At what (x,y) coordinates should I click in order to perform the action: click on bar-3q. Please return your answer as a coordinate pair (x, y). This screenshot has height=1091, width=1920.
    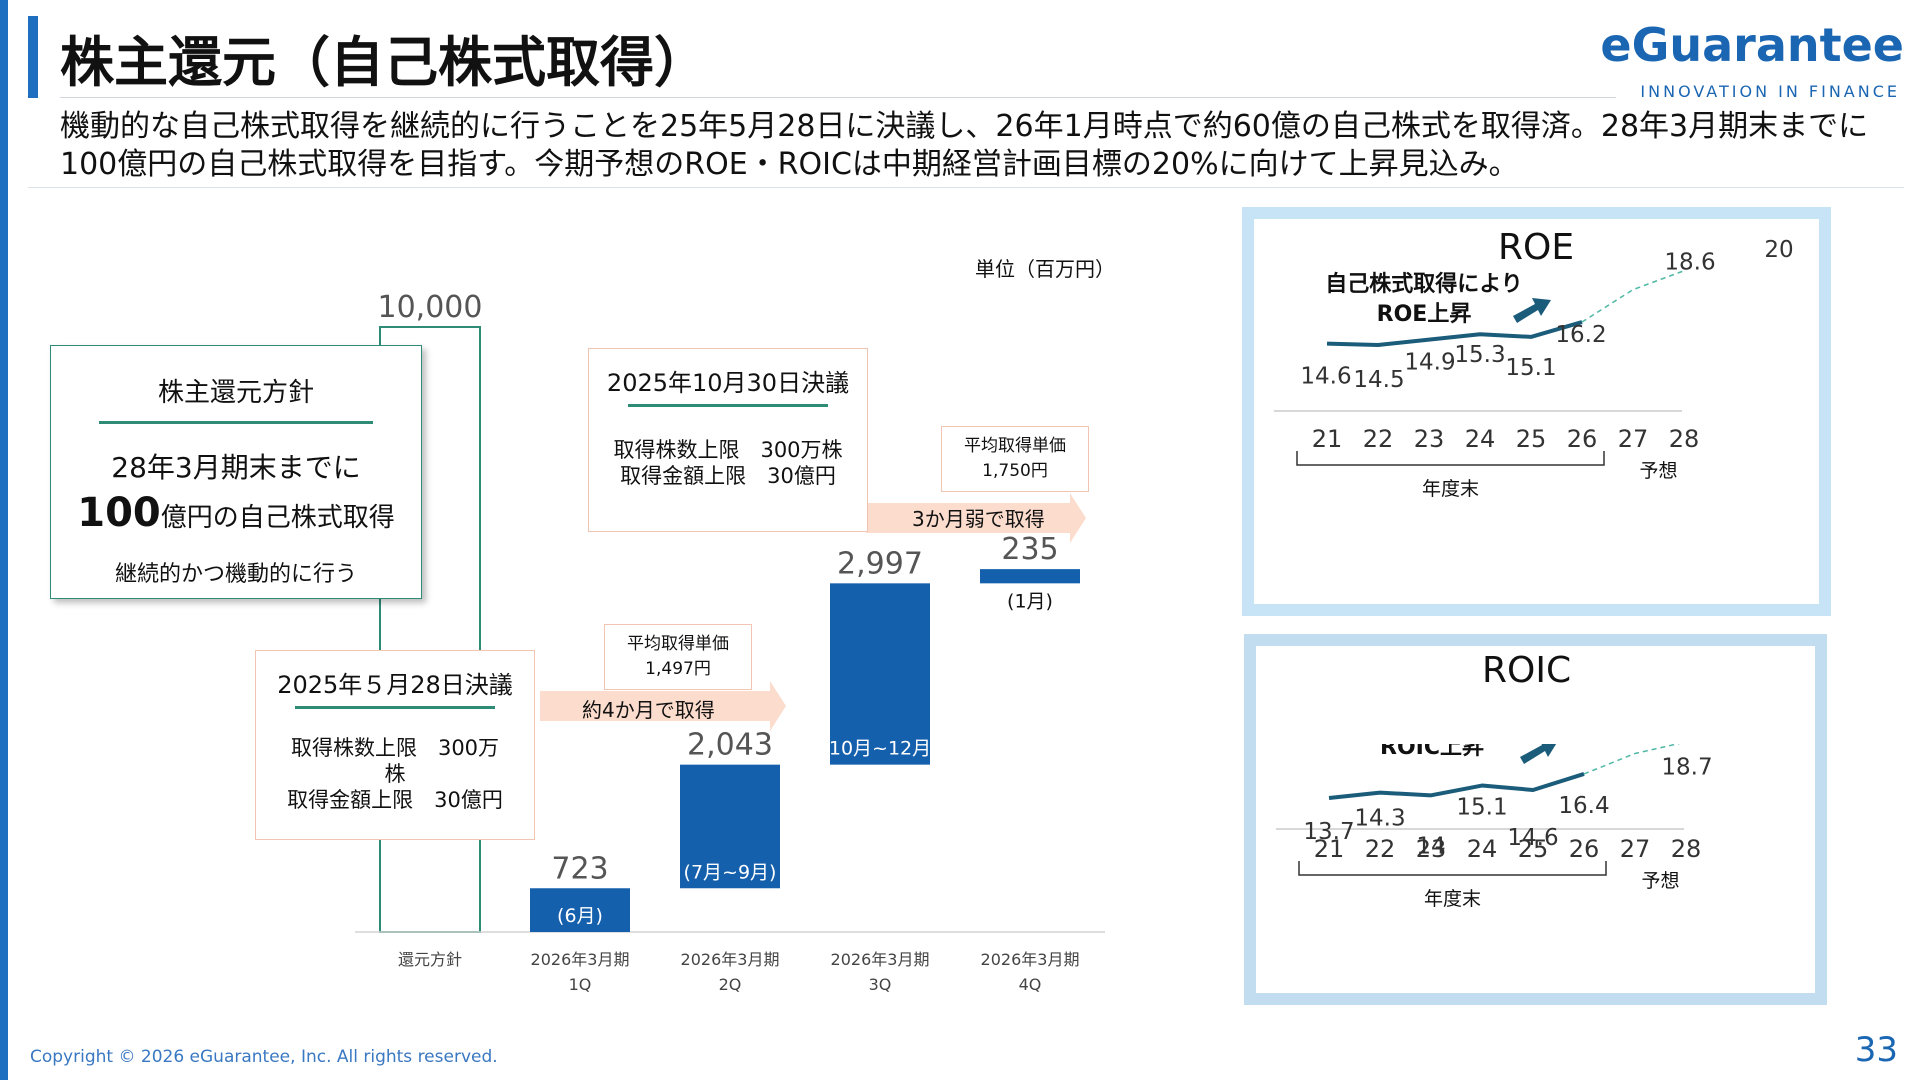
    Looking at the image, I should click on (880, 674).